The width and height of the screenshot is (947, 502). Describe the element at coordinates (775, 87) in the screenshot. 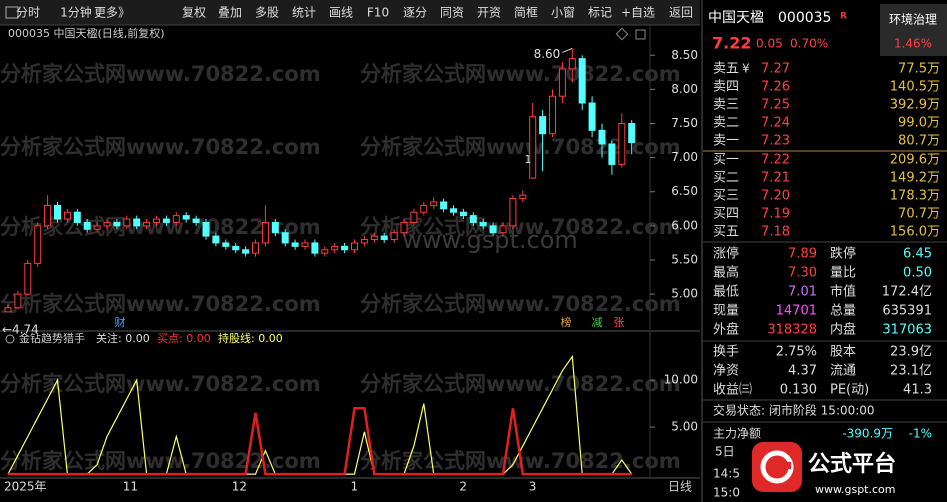

I see `order-price: 7.26` at that location.